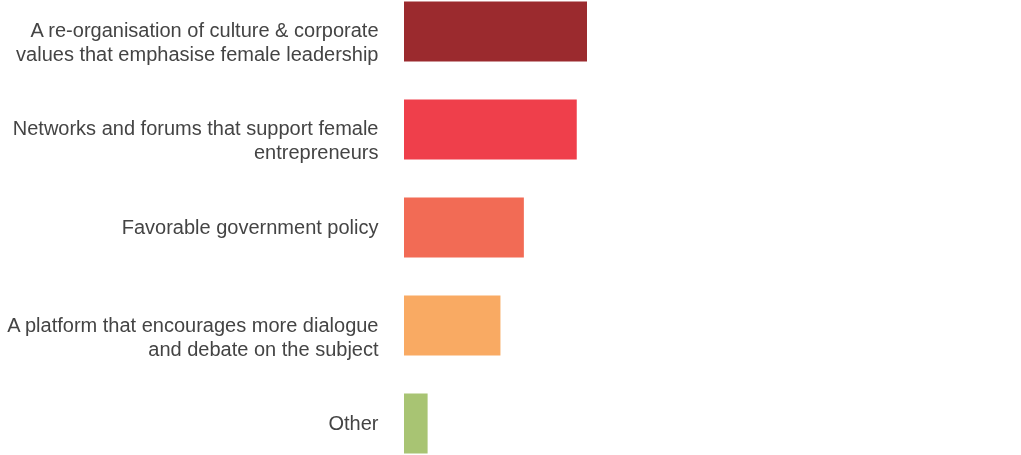  What do you see at coordinates (197, 42) in the screenshot?
I see `y-tick-label: A re-organisation of culture & corporate values that emphasise female leadership` at bounding box center [197, 42].